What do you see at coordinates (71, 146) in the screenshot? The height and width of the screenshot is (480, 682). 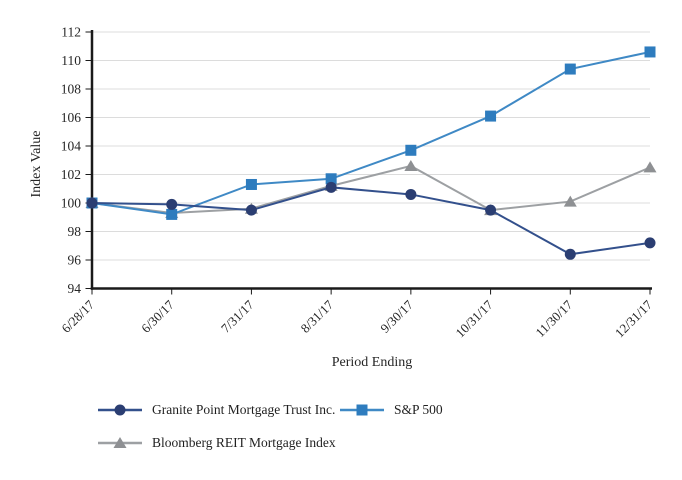 I see `y-tick-label: 104` at bounding box center [71, 146].